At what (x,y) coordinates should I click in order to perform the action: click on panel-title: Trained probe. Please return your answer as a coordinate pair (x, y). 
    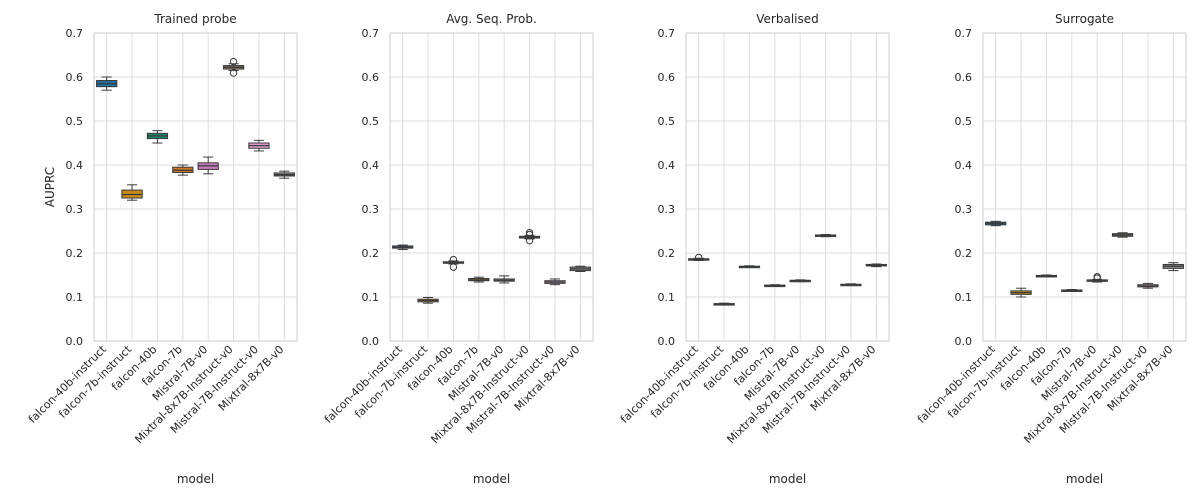
    Looking at the image, I should click on (194, 19).